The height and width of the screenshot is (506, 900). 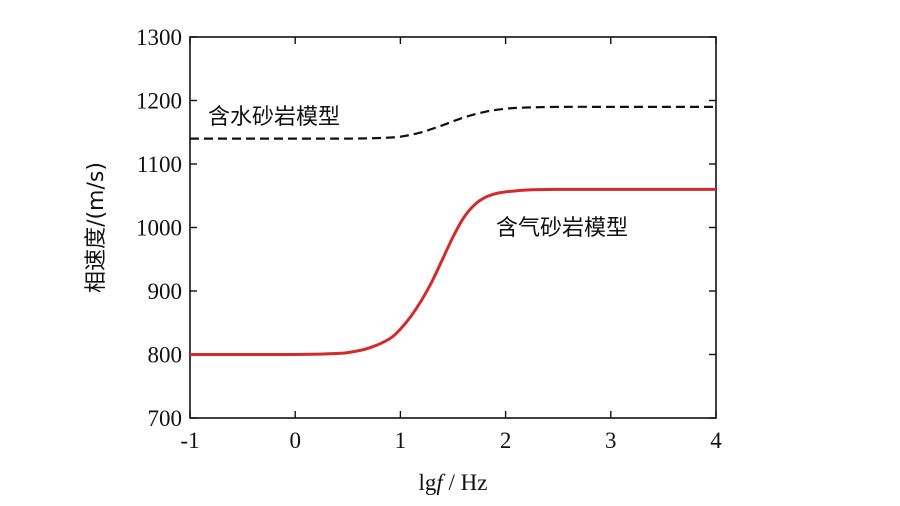 I want to click on x-tick-label: 3, so click(x=611, y=440).